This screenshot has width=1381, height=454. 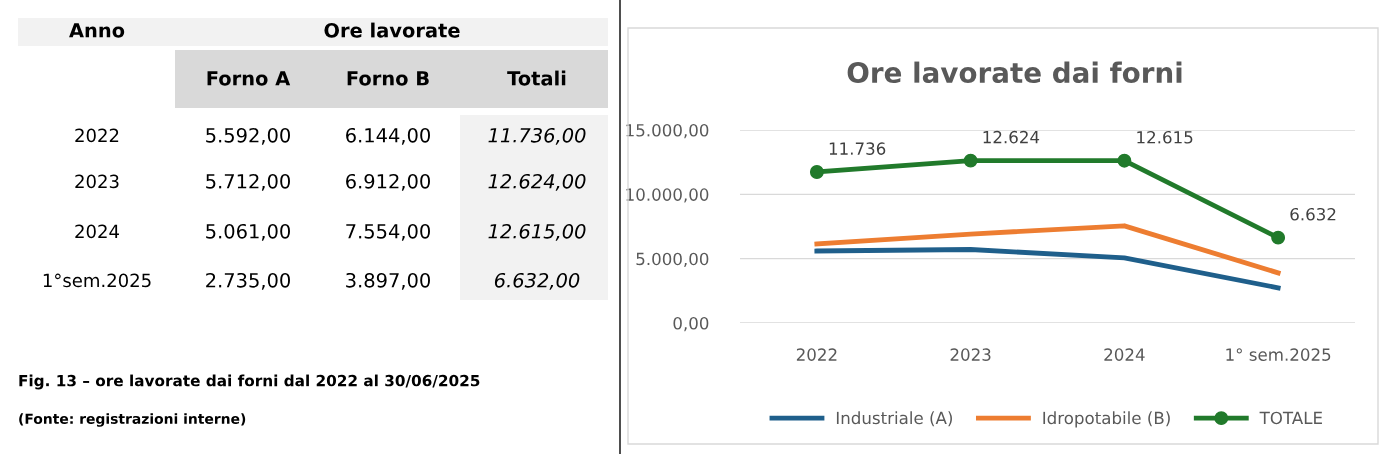 I want to click on data-label: 3.897,00, so click(x=388, y=281).